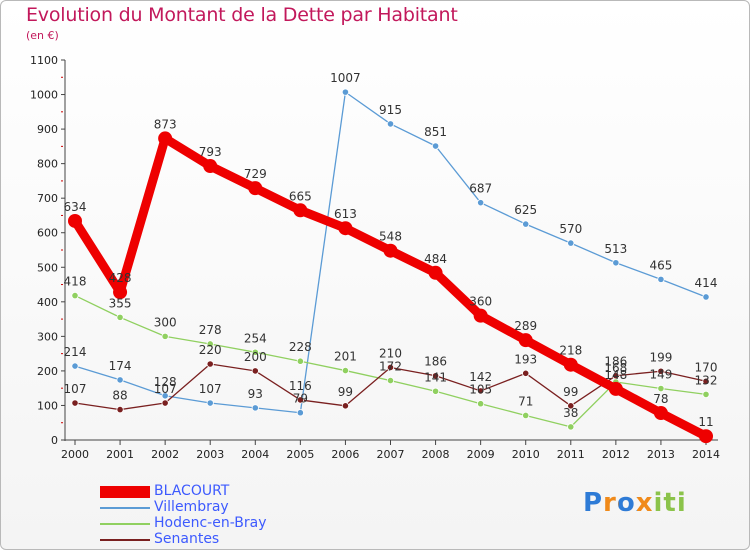 The image size is (750, 550). Describe the element at coordinates (210, 454) in the screenshot. I see `x-tick-label: 2003` at that location.